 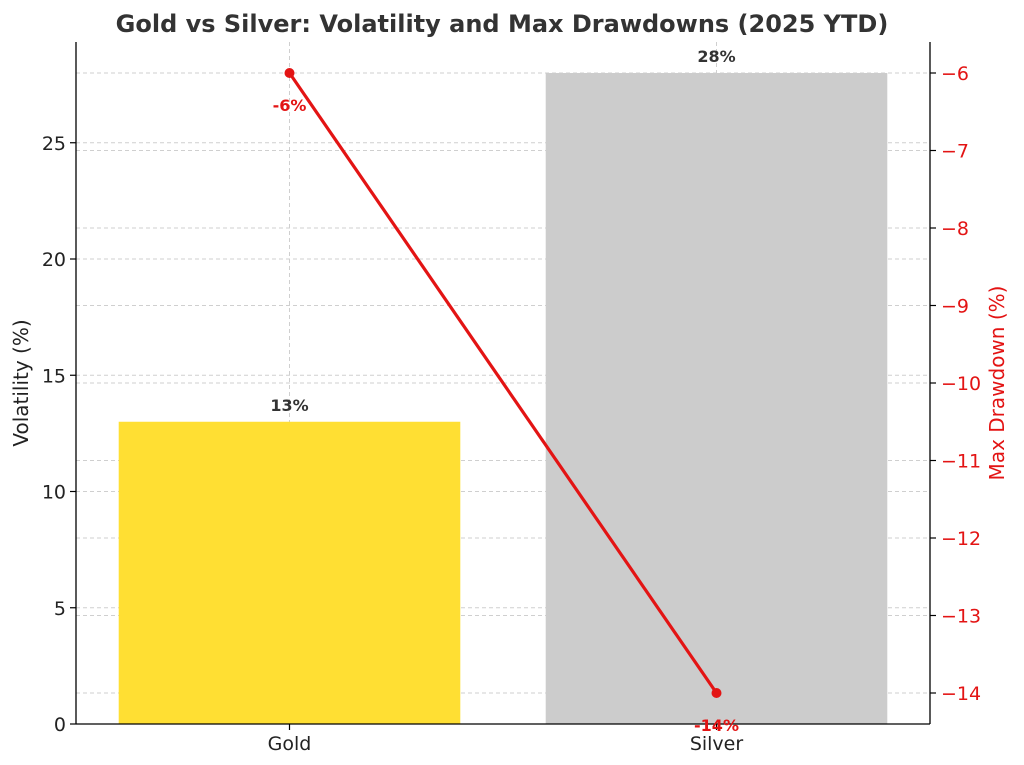 I want to click on left-tick-label: 20, so click(x=54, y=260).